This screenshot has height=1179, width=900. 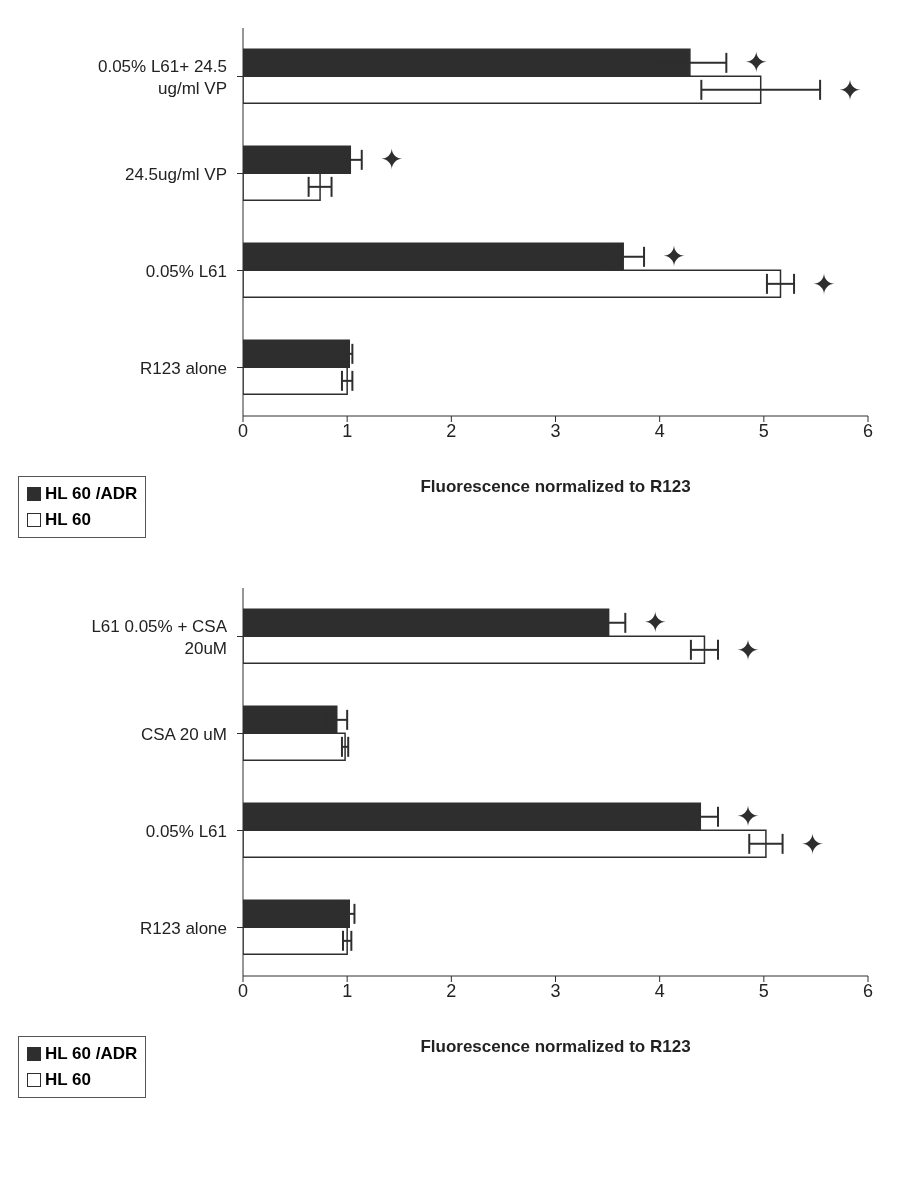 I want to click on y-tick-label: 0.05% L61+ 24.5 ug/ml VP, so click(x=162, y=77).